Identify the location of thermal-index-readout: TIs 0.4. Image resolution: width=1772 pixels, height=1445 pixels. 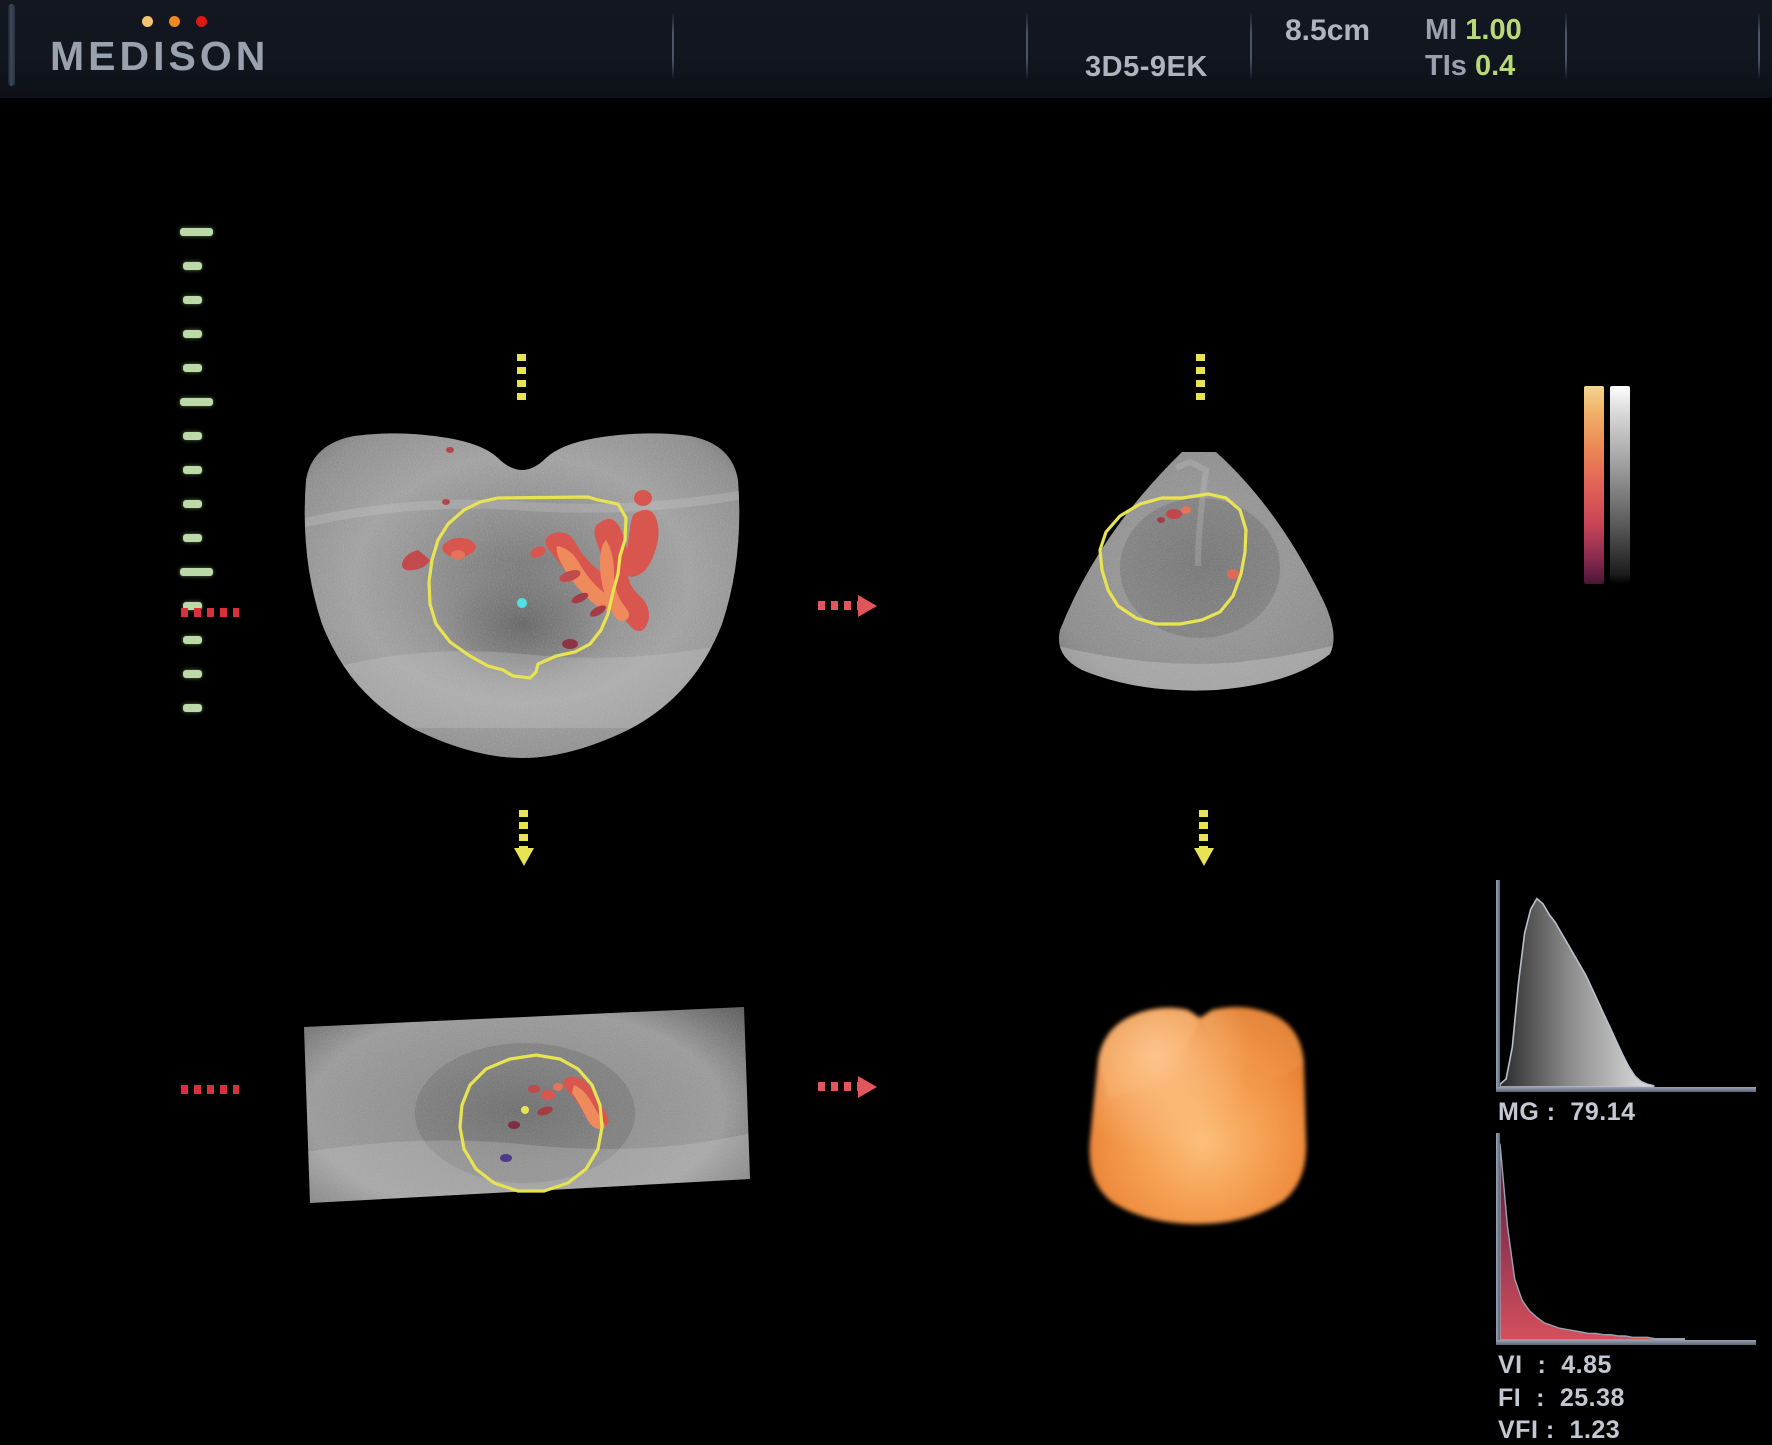
(1470, 66).